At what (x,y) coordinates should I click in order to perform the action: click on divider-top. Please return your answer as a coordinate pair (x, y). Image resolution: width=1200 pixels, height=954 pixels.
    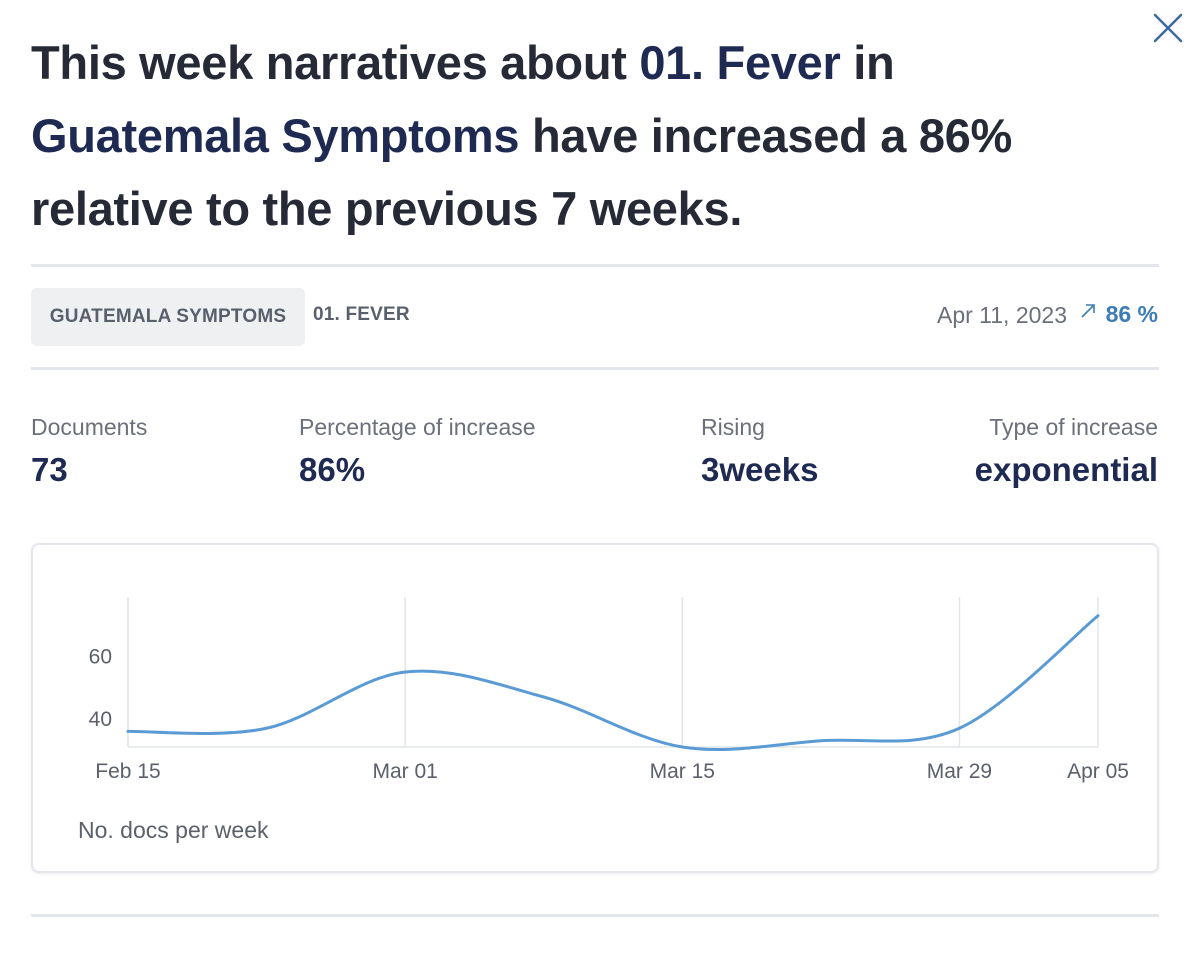
    Looking at the image, I should click on (595, 265).